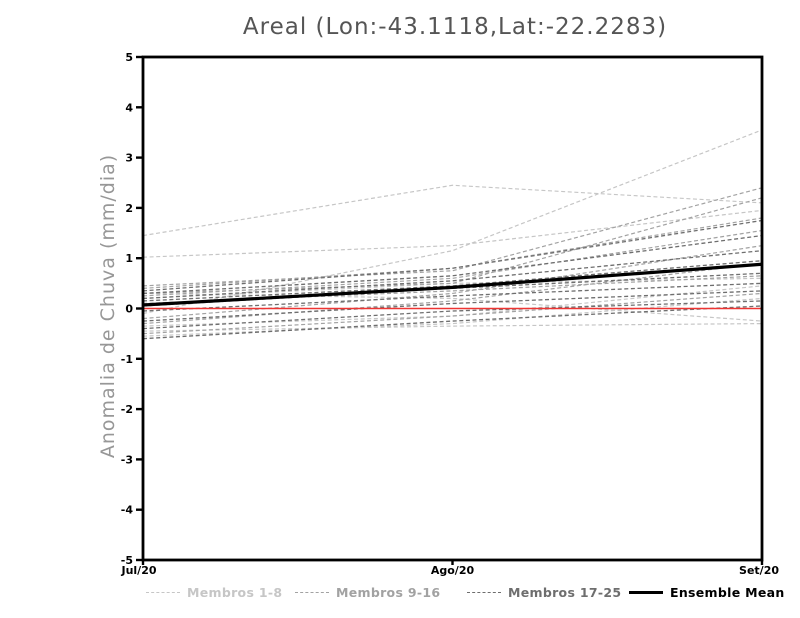  I want to click on svg-text: -3, so click(127, 459).